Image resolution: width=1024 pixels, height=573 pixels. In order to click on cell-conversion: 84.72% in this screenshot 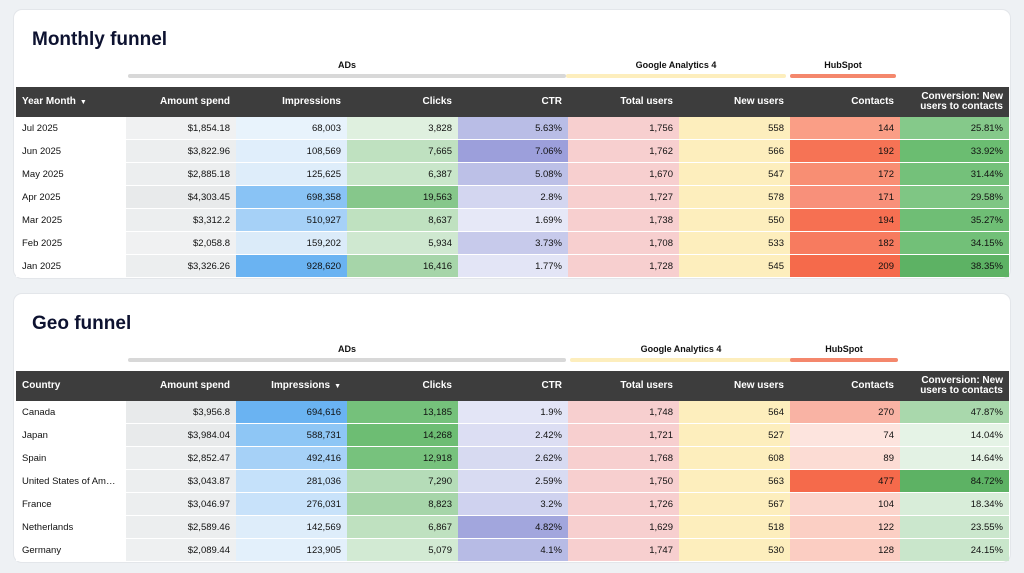, I will do `click(954, 481)`.